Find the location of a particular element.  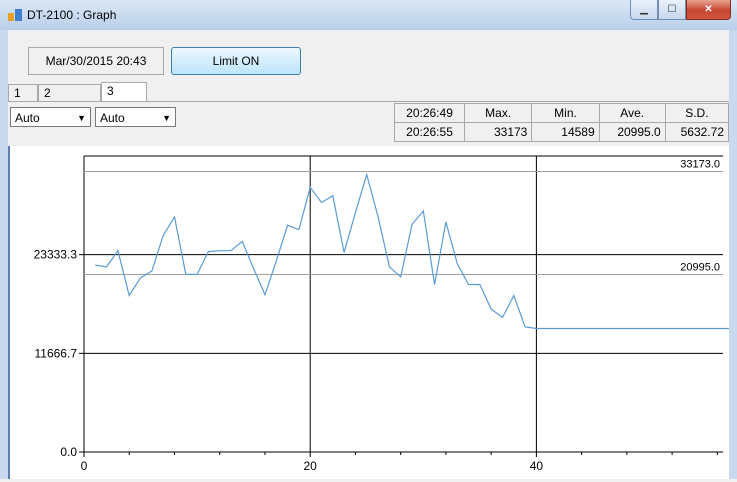

x-tick-label: 20 is located at coordinates (311, 466).